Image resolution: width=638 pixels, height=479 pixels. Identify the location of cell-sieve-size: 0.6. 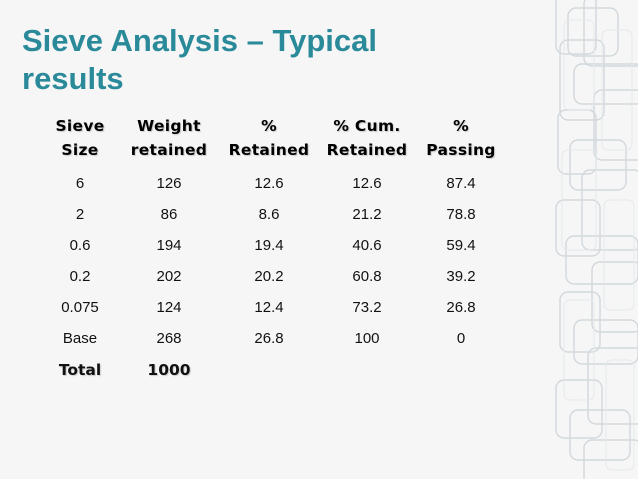
(80, 245).